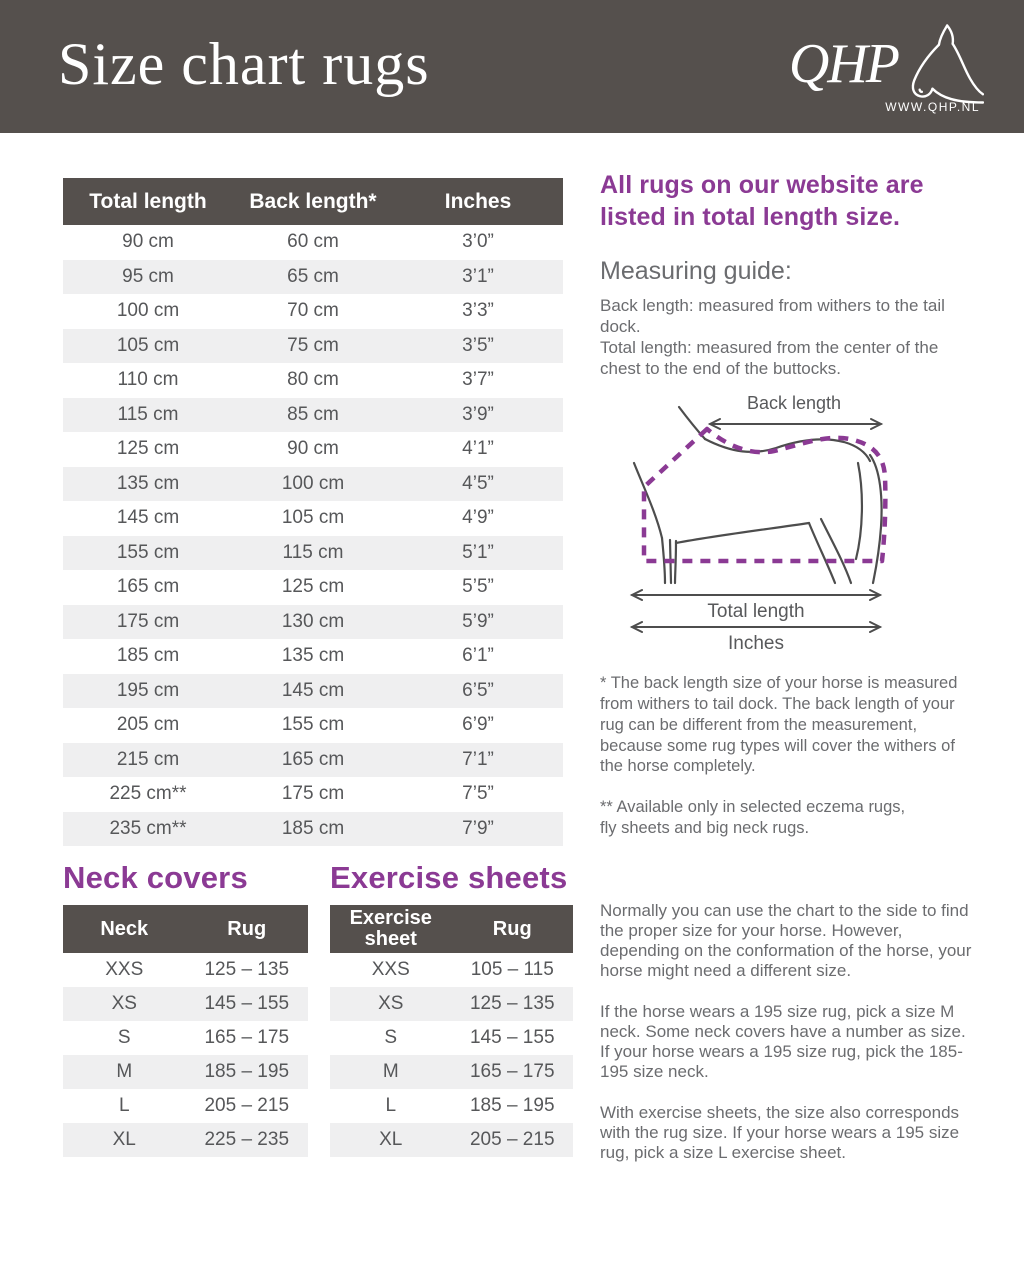 Image resolution: width=1024 pixels, height=1280 pixels. I want to click on table-cell: 90 cm, so click(148, 242).